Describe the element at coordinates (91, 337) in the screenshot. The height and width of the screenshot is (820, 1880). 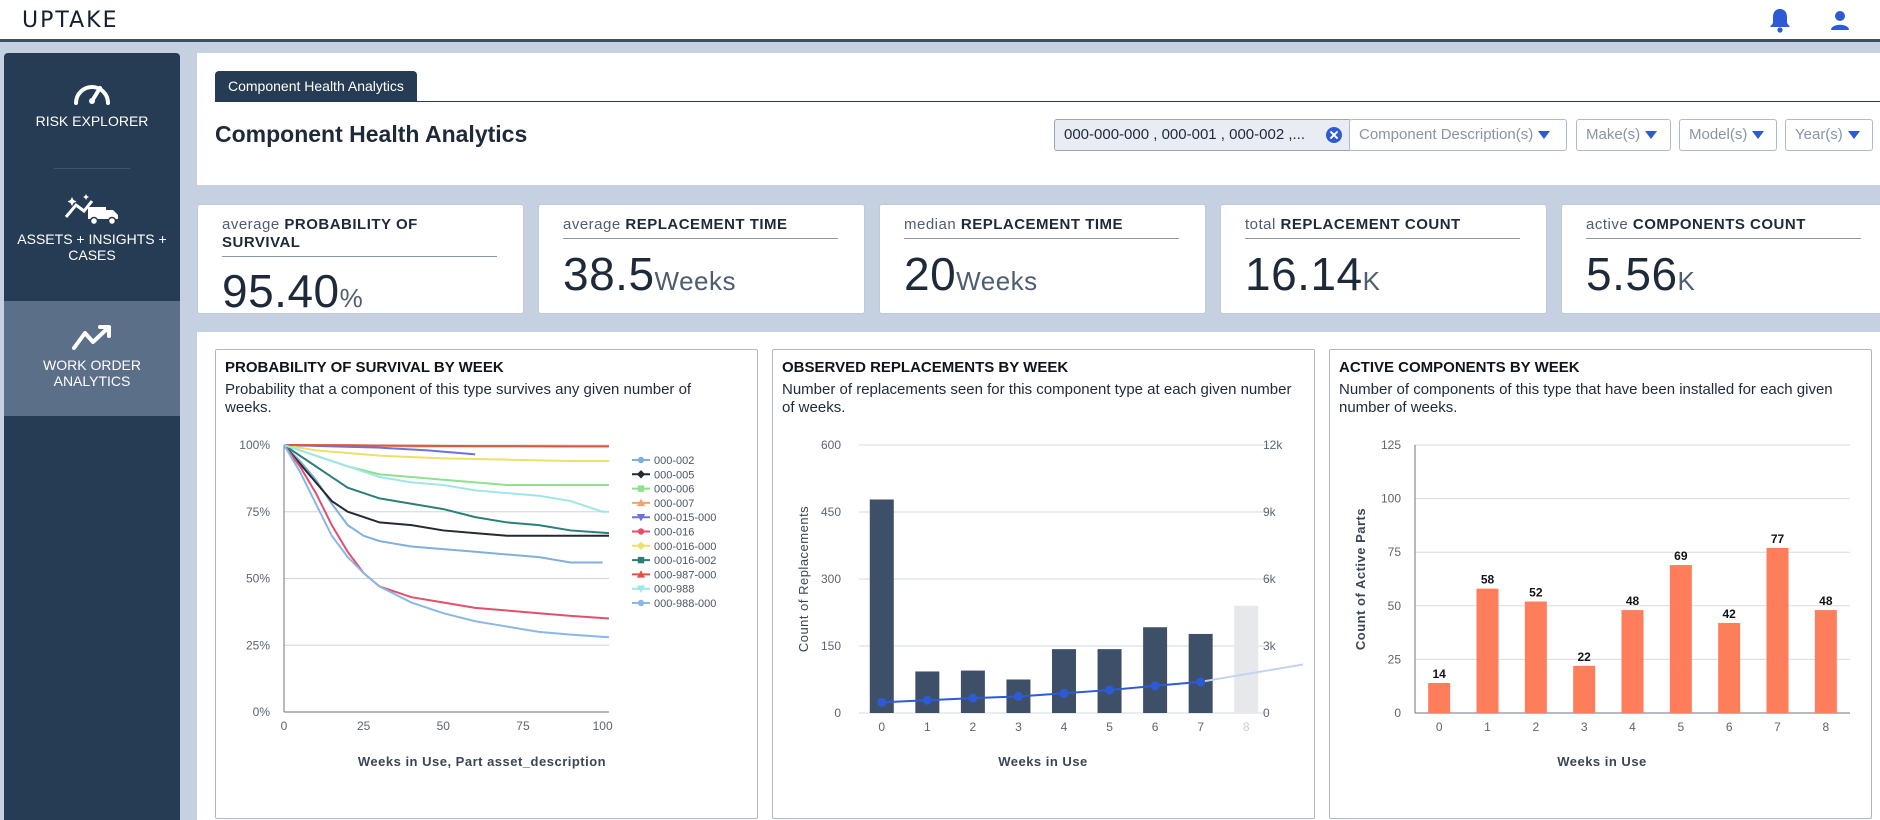
I see `trend-icon` at that location.